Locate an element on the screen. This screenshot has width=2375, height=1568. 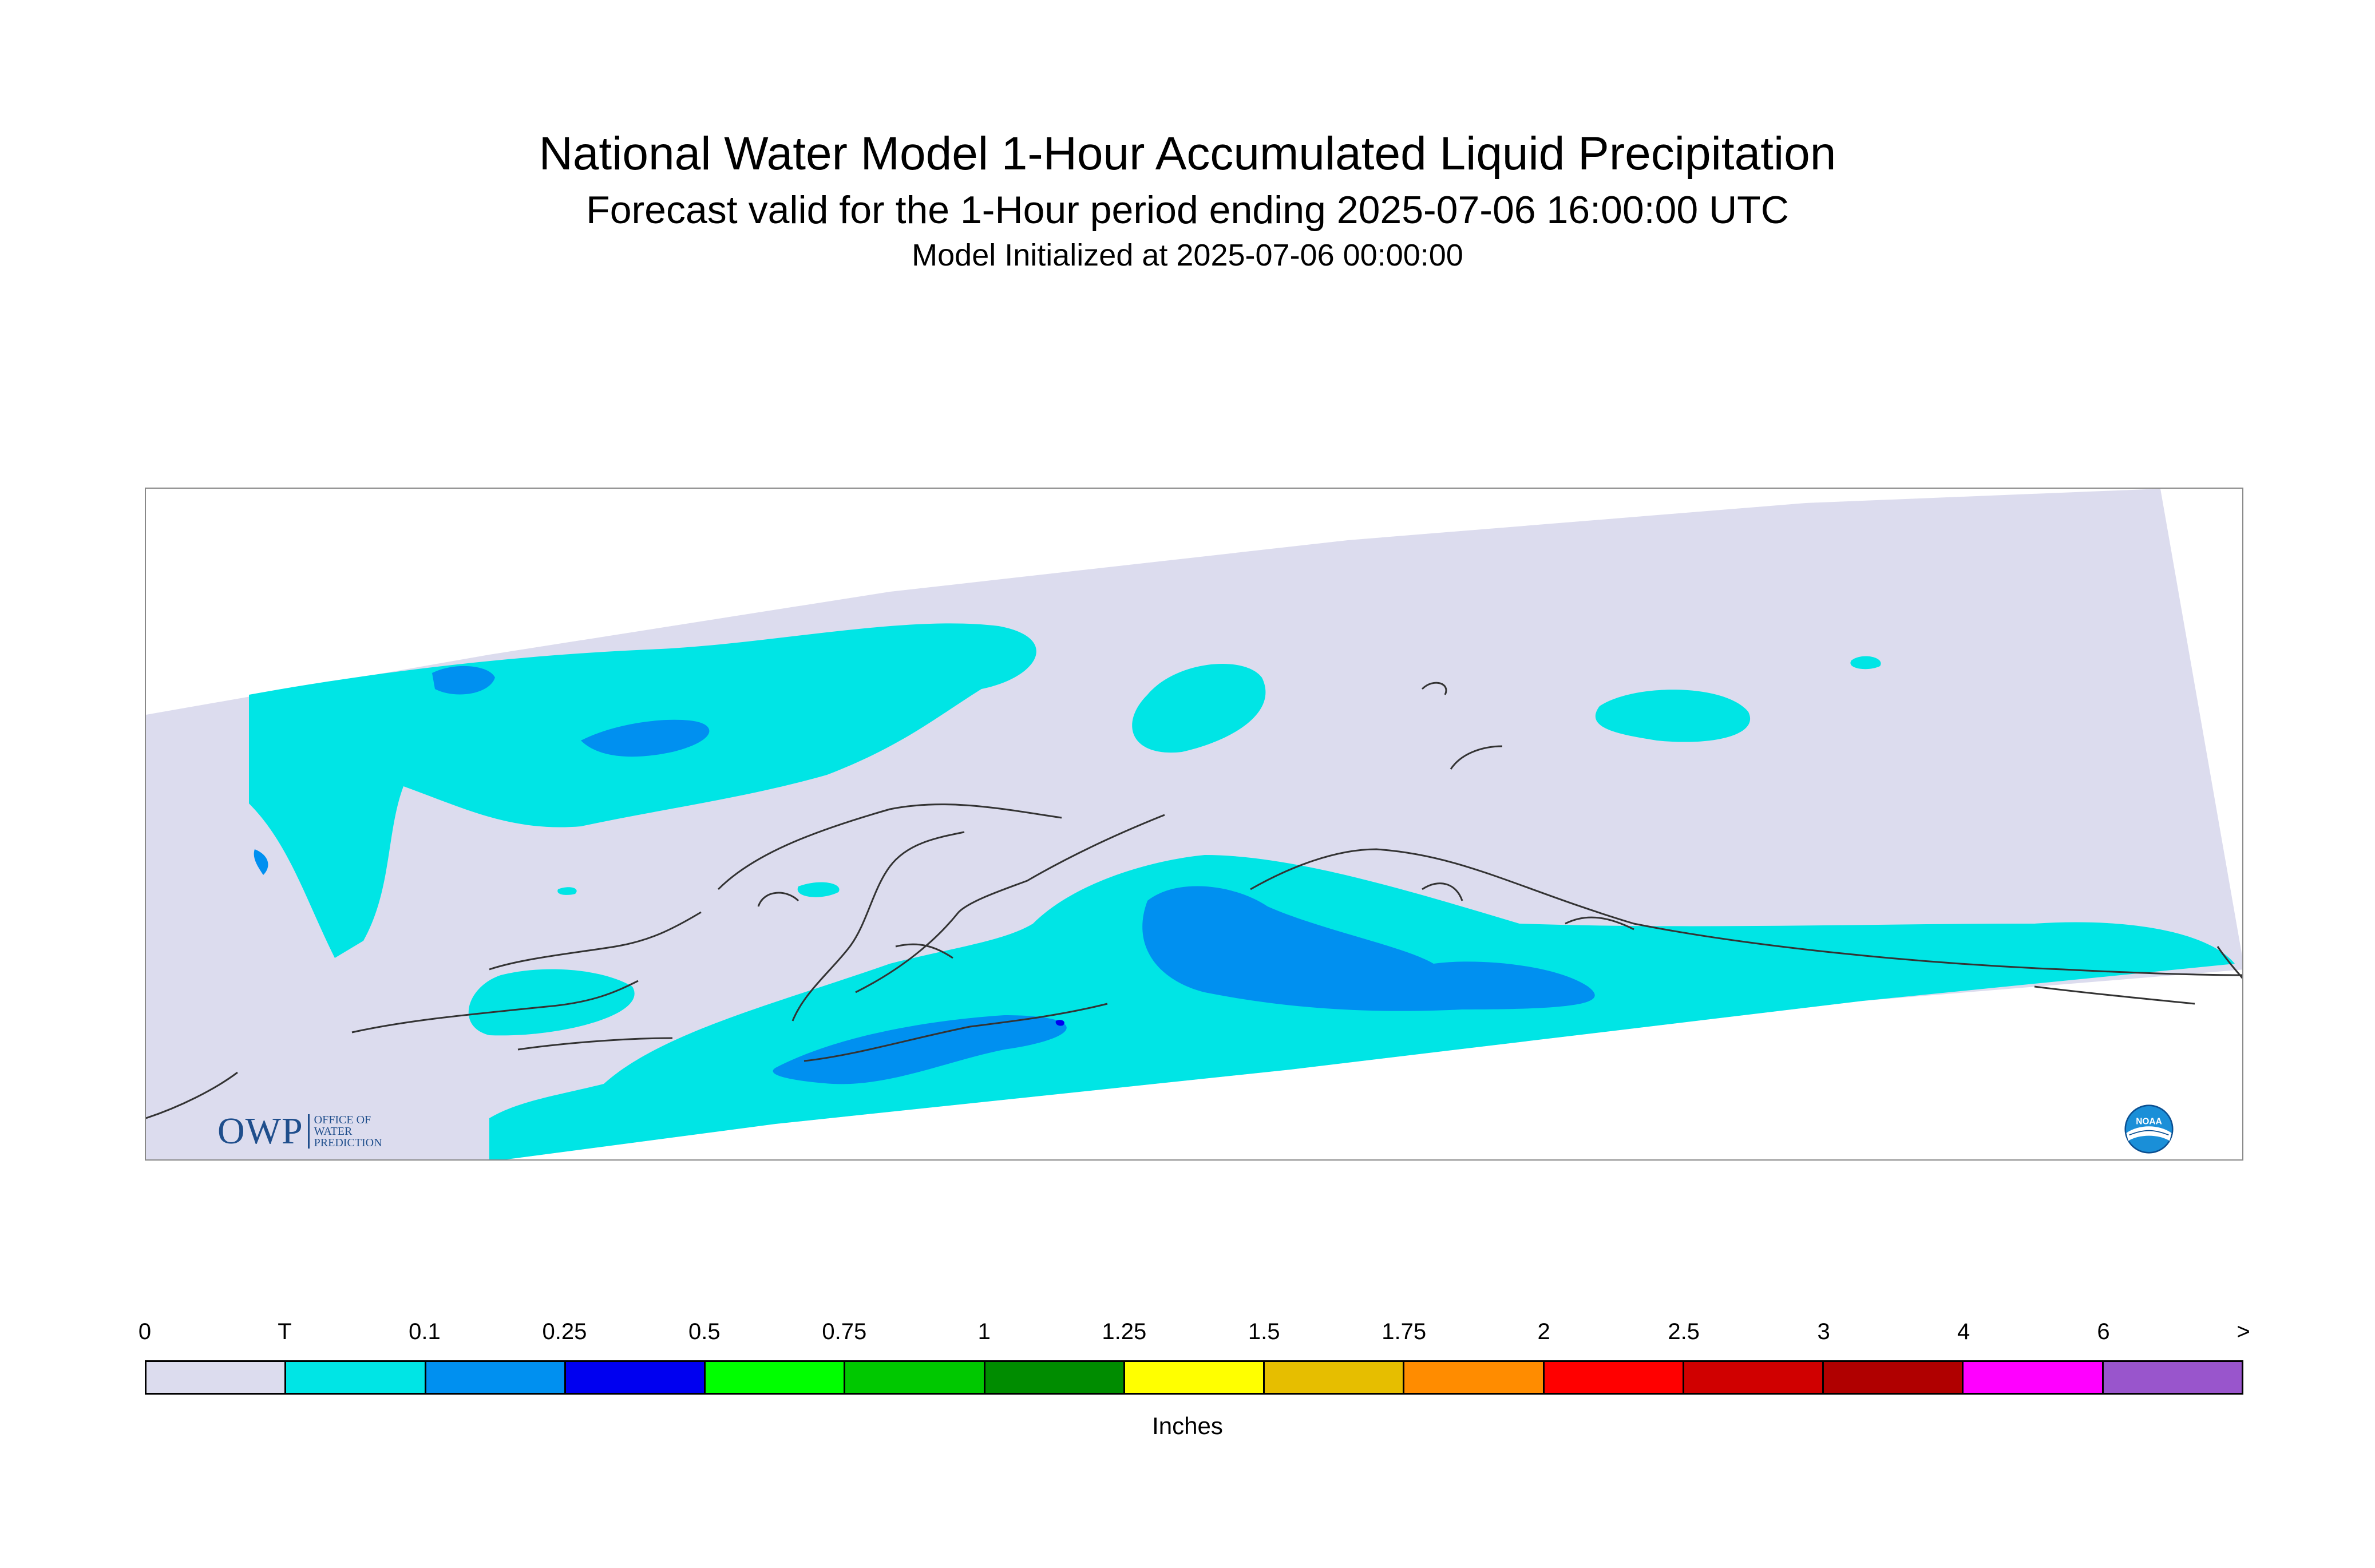
legend-tick-label: 6 is located at coordinates (2103, 1331).